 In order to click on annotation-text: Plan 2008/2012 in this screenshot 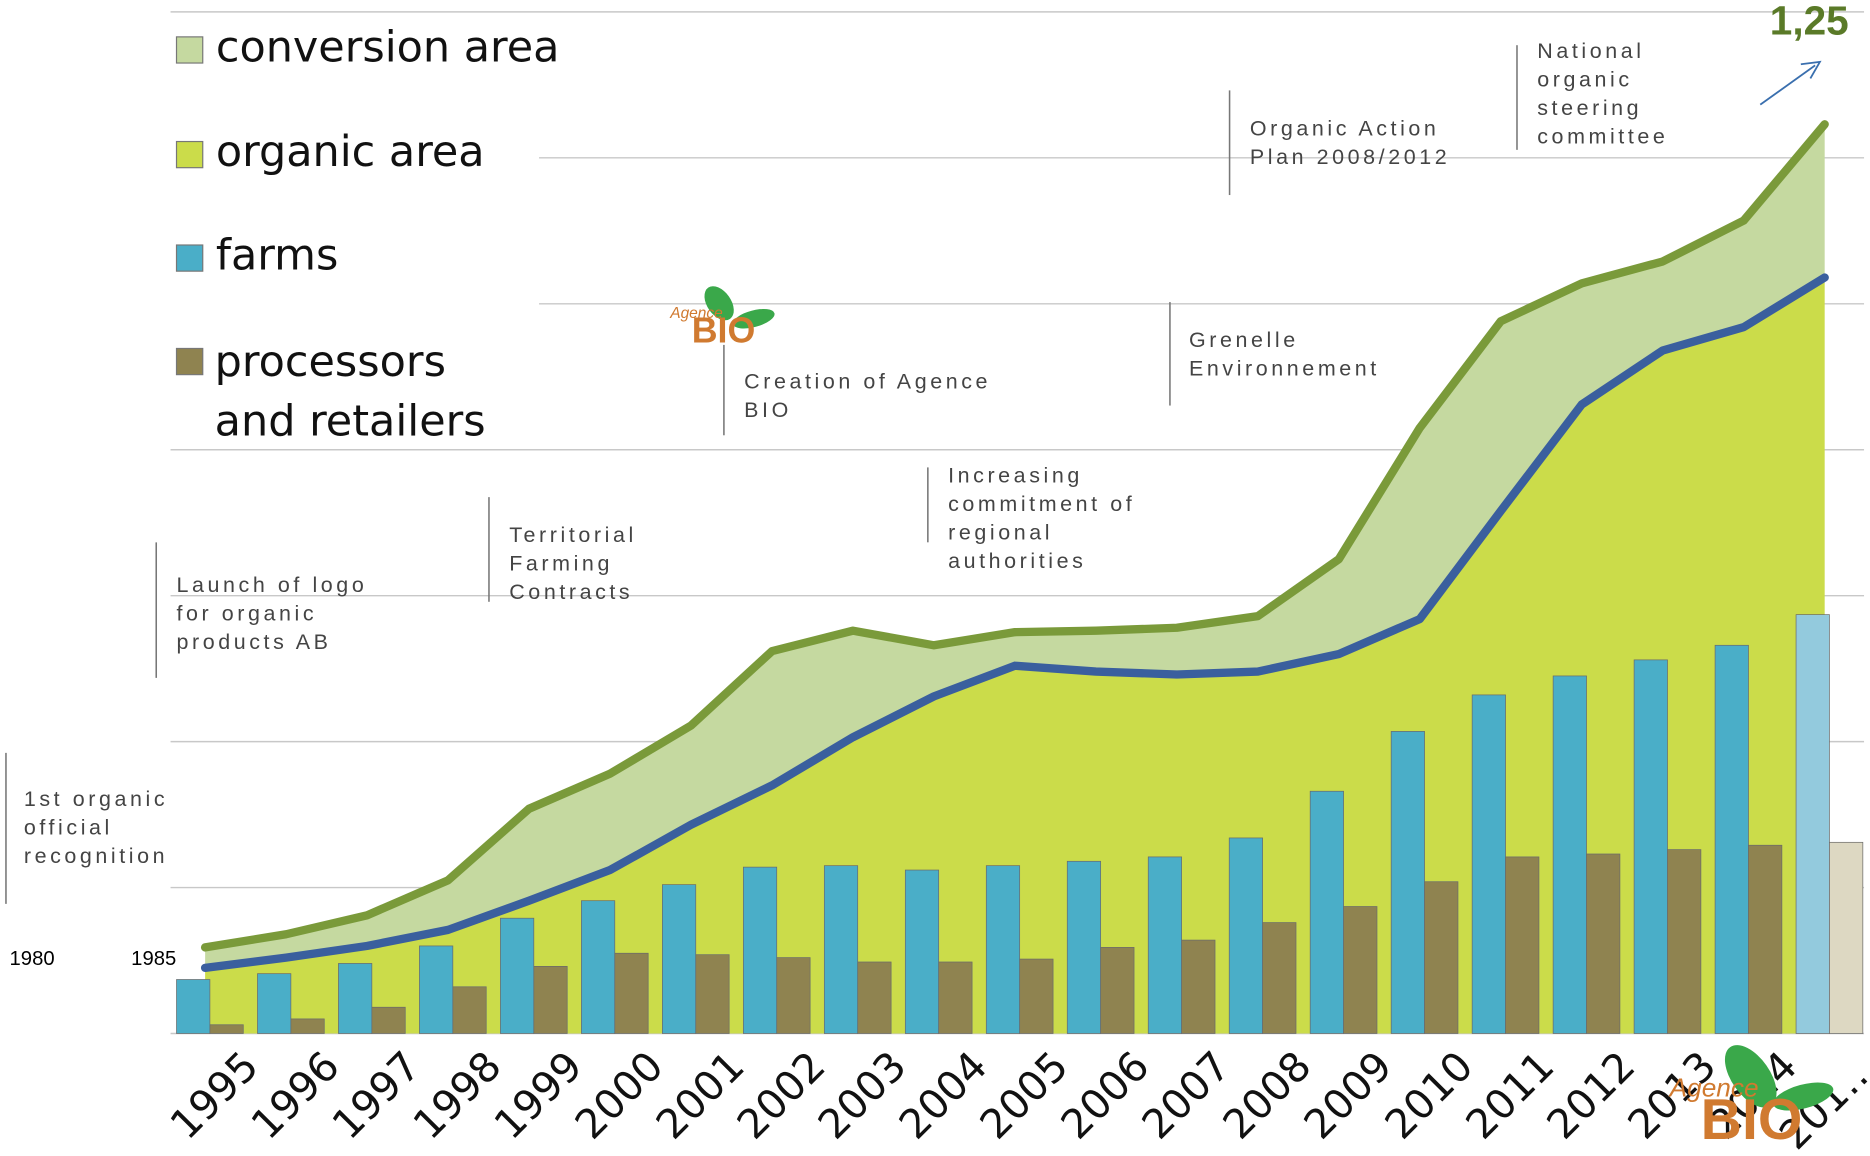, I will do `click(1350, 157)`.